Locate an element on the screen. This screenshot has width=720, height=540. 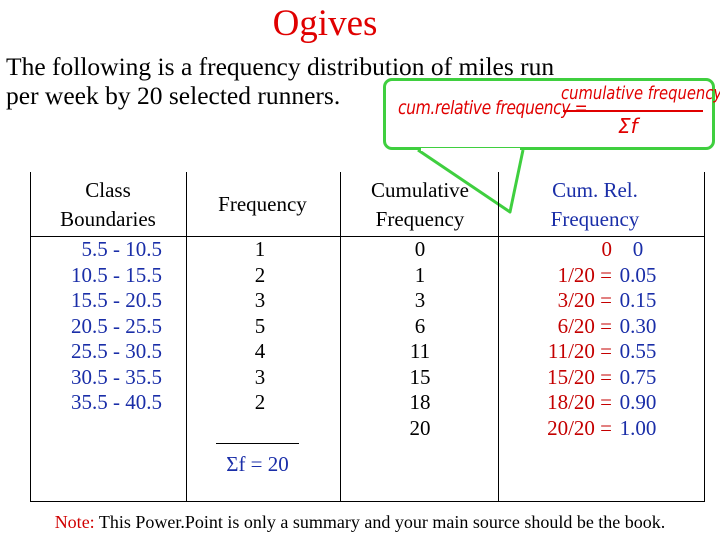
cum-rel-value-cell: 0 is located at coordinates (638, 249).